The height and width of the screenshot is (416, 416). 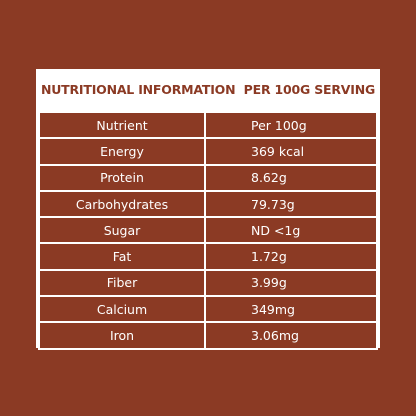 What do you see at coordinates (122, 177) in the screenshot?
I see `nutrient-name: Protein` at bounding box center [122, 177].